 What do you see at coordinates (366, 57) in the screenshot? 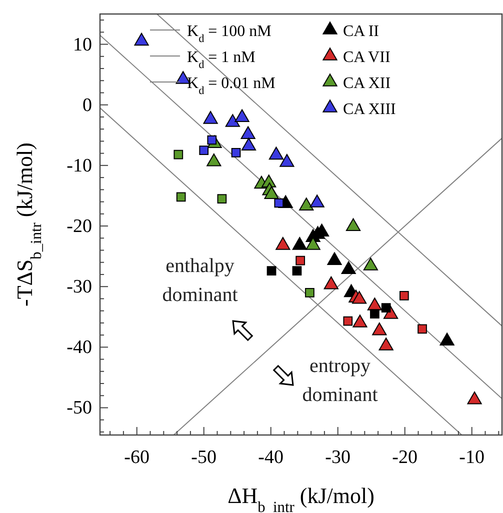
I see `legend-label: CA VII` at bounding box center [366, 57].